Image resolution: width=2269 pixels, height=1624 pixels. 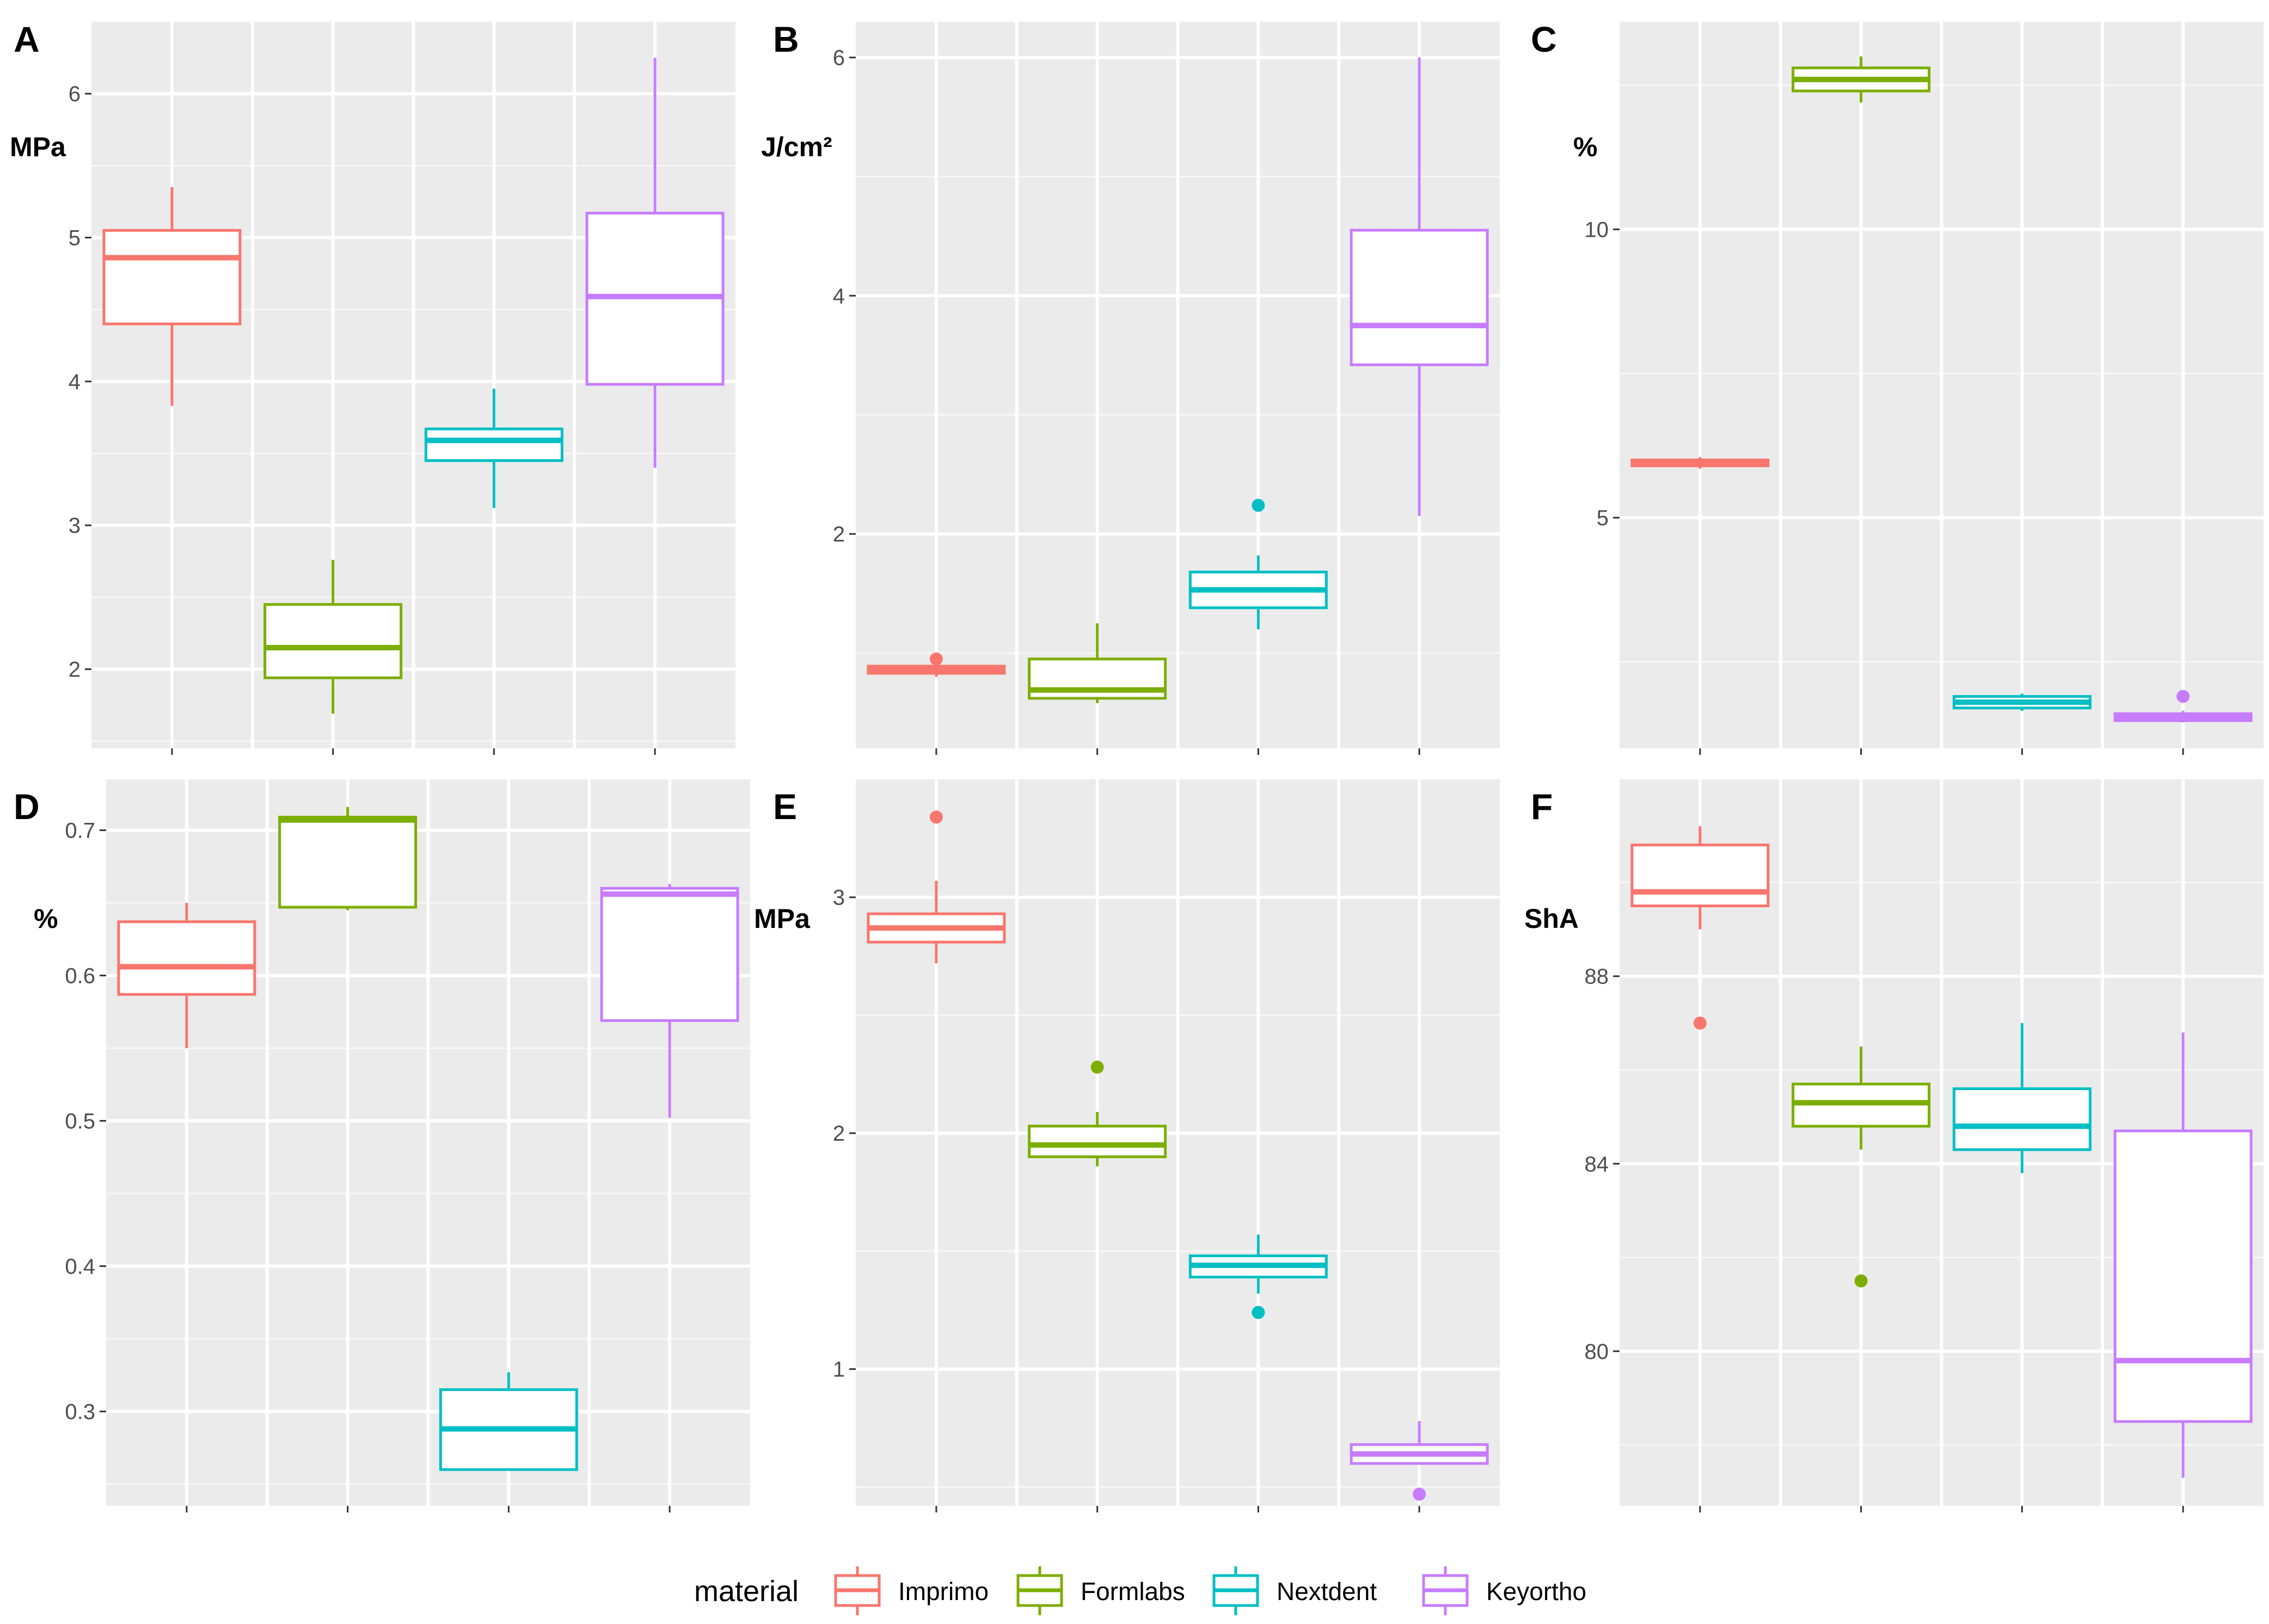 I want to click on panel-e: 1 2 3 E MPa, so click(x=1127, y=1145).